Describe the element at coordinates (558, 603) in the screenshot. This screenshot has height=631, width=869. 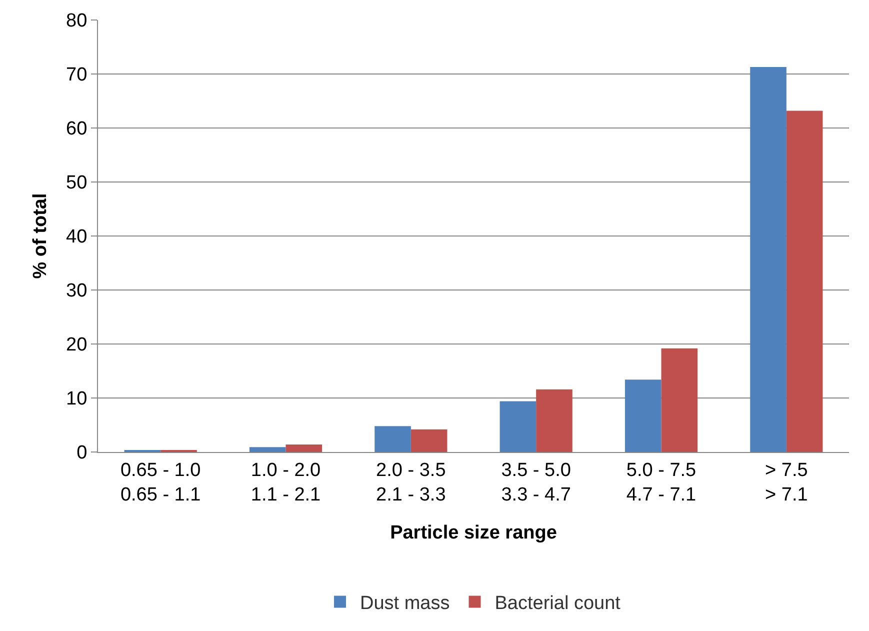
I see `legend-label: Bacterial count` at that location.